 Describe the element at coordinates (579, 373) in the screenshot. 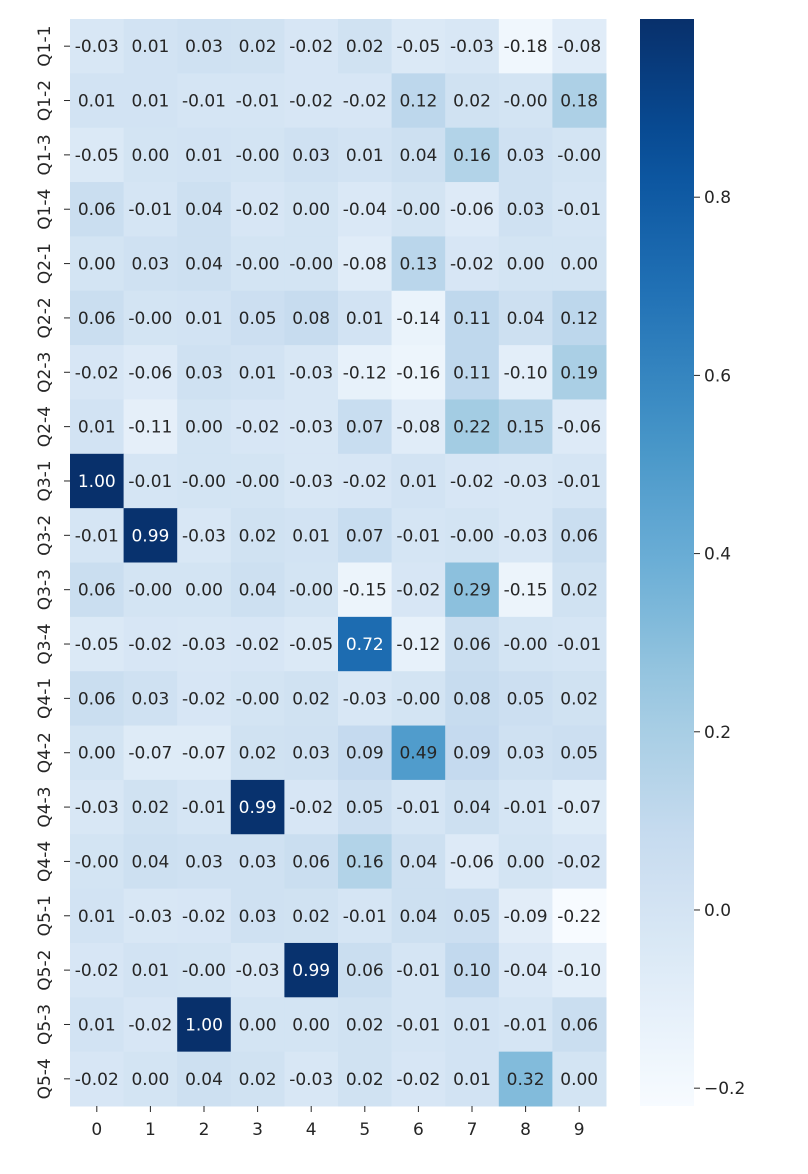

I see `cell-label: 0.19` at that location.